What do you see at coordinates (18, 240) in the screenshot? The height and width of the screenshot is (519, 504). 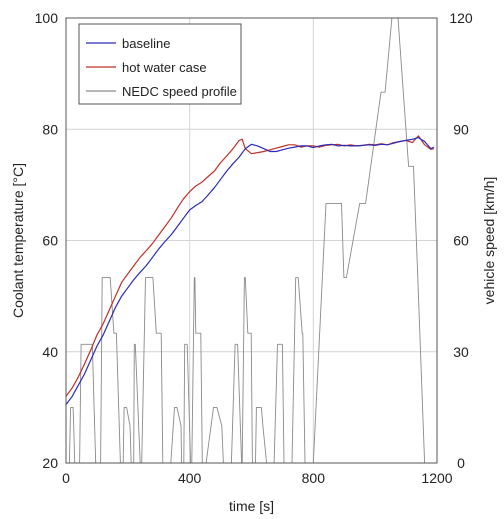 I see `left-y-axis-title: Coolant temperature [°C]` at bounding box center [18, 240].